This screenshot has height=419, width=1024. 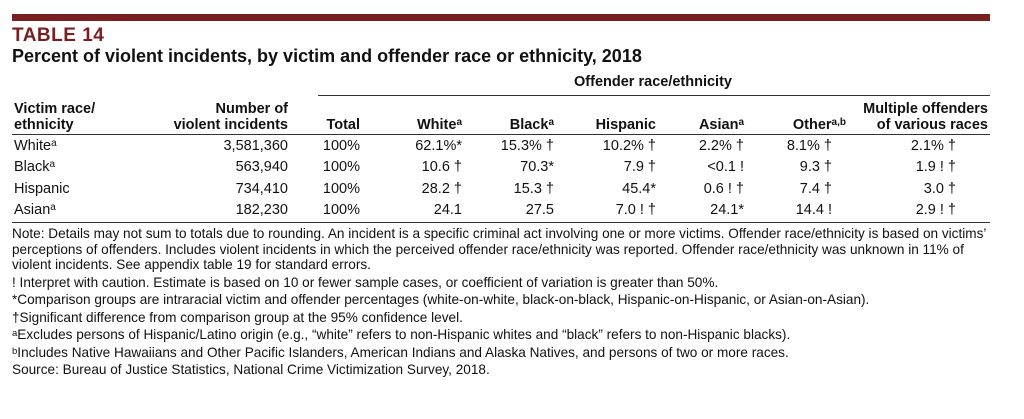 What do you see at coordinates (501, 17) in the screenshot?
I see `title-top-rule` at bounding box center [501, 17].